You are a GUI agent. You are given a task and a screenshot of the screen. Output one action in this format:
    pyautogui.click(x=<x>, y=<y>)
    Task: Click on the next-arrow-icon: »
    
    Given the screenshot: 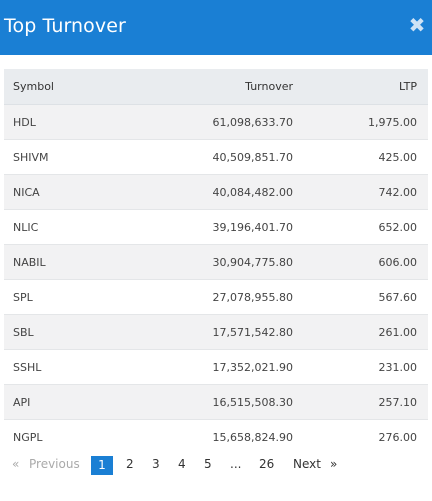 What is the action you would take?
    pyautogui.click(x=334, y=464)
    